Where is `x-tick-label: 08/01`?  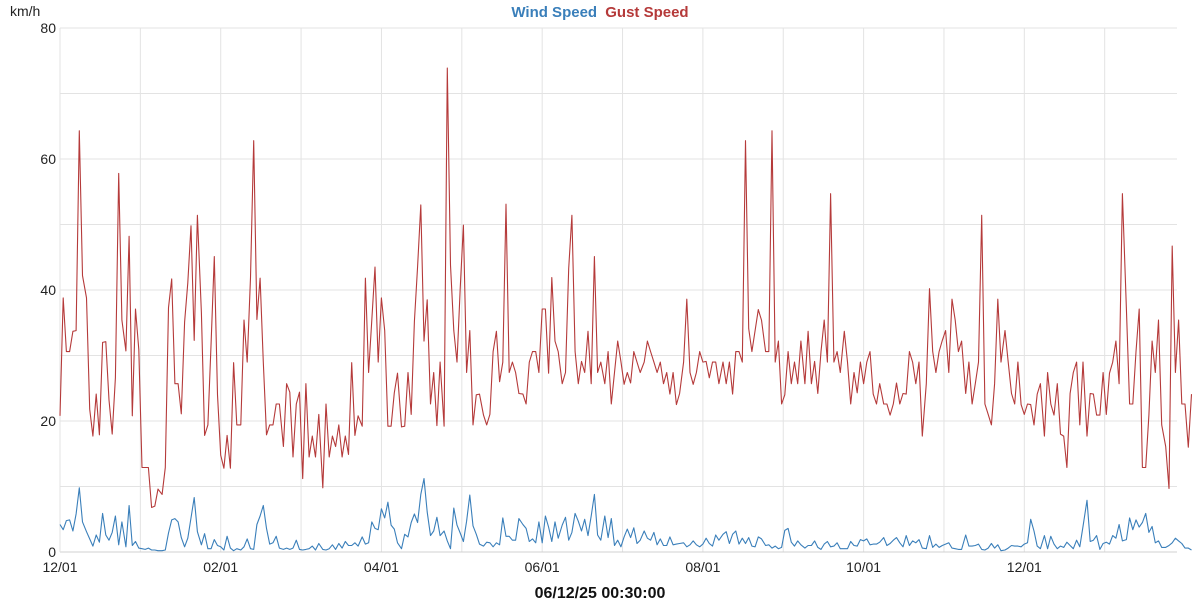
x-tick-label: 08/01 is located at coordinates (702, 567).